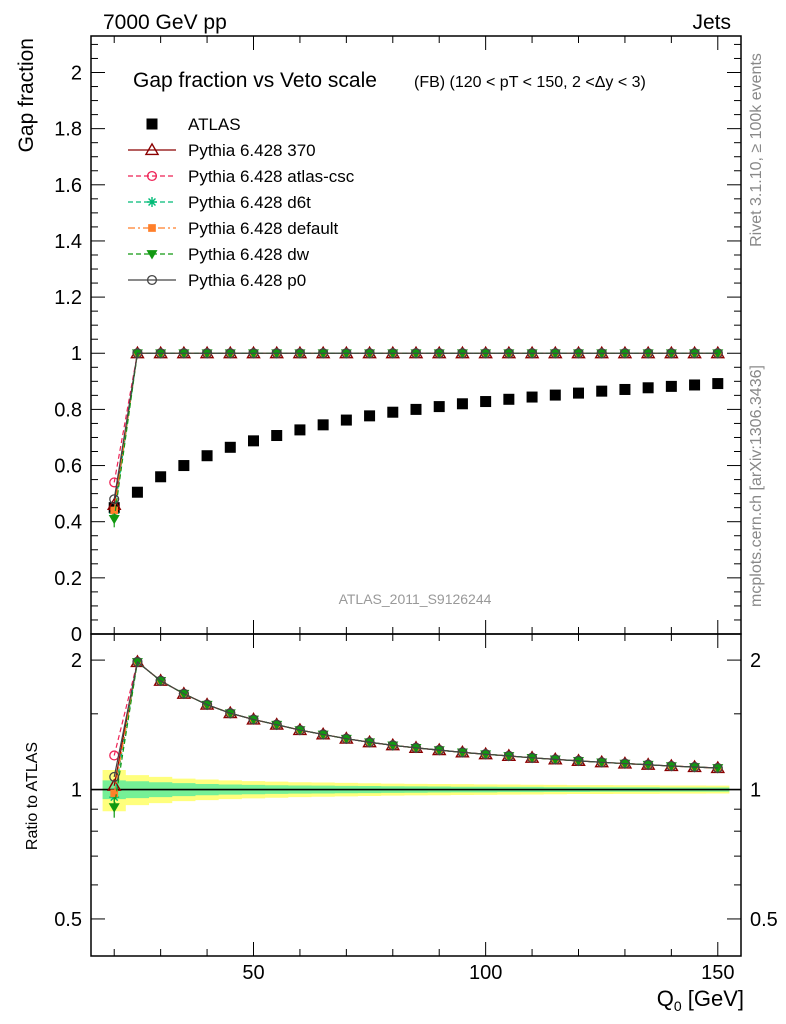  What do you see at coordinates (68, 579) in the screenshot?
I see `main-y-tick-label: 0.2` at bounding box center [68, 579].